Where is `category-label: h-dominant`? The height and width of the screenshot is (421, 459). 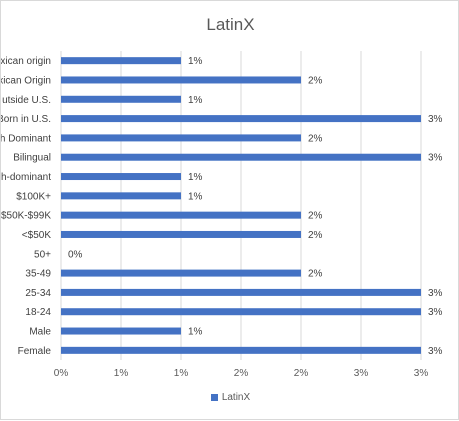 category-label: h-dominant is located at coordinates (26, 177).